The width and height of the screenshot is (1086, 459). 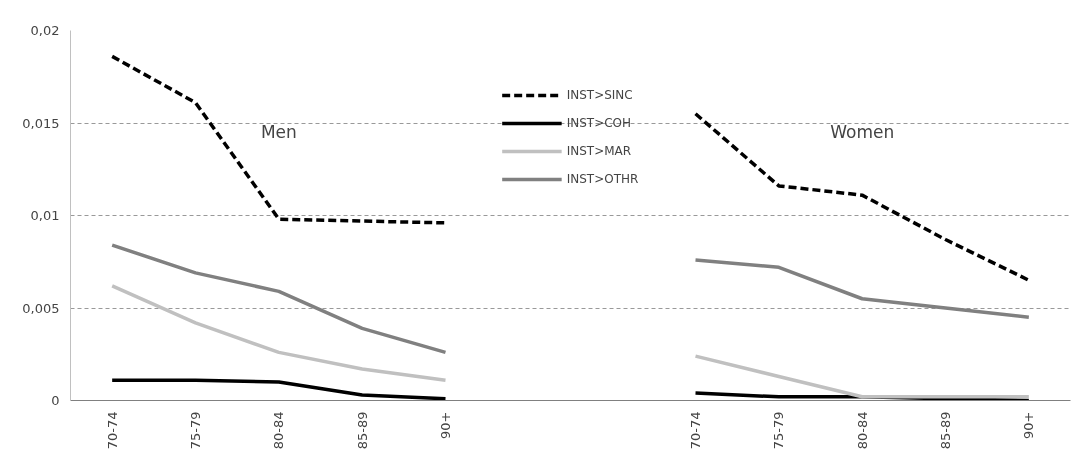 What do you see at coordinates (45, 215) in the screenshot?
I see `y-tick-label: 0,01` at bounding box center [45, 215].